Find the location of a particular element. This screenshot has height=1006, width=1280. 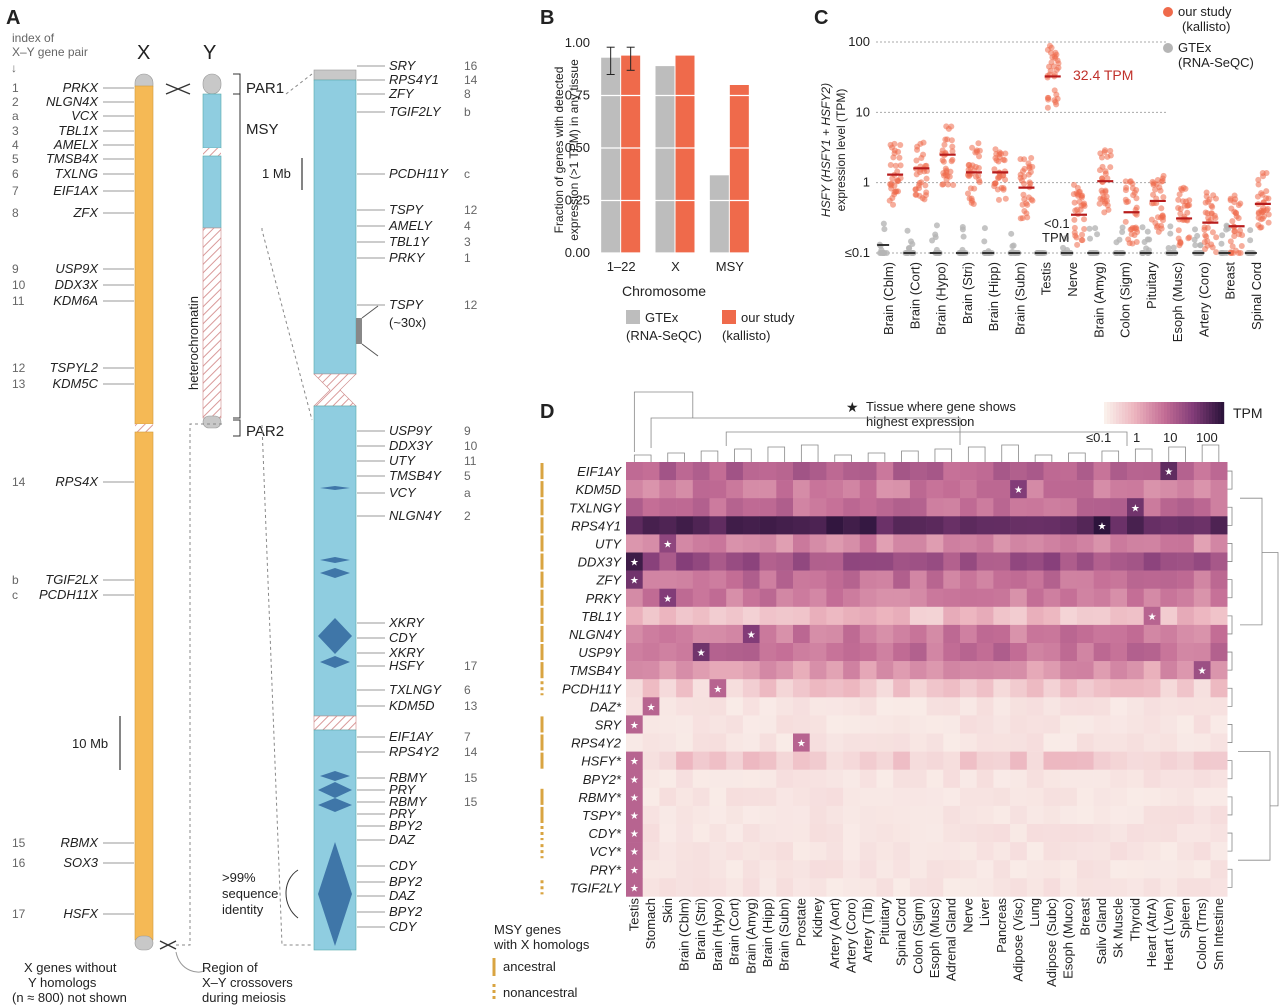

row-dendrogram-branch is located at coordinates (1229, 552).